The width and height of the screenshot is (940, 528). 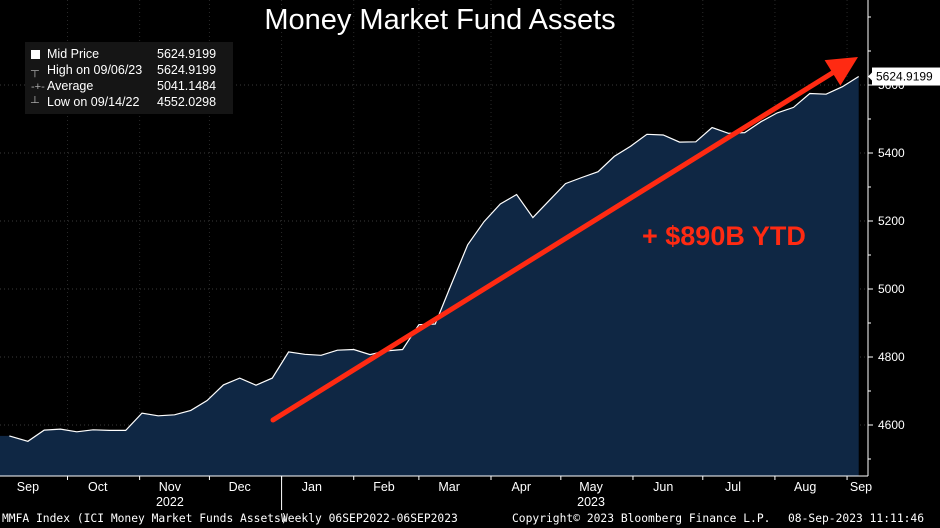 I want to click on x-tick-label: Mar, so click(x=449, y=487).